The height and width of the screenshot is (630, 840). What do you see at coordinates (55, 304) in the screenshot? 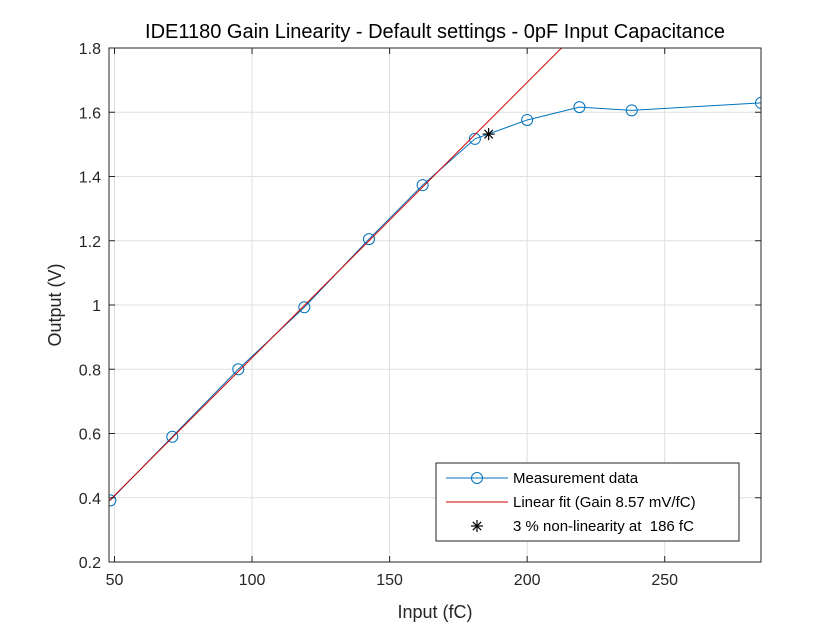
I see `y-axis-label: Output (V)` at bounding box center [55, 304].